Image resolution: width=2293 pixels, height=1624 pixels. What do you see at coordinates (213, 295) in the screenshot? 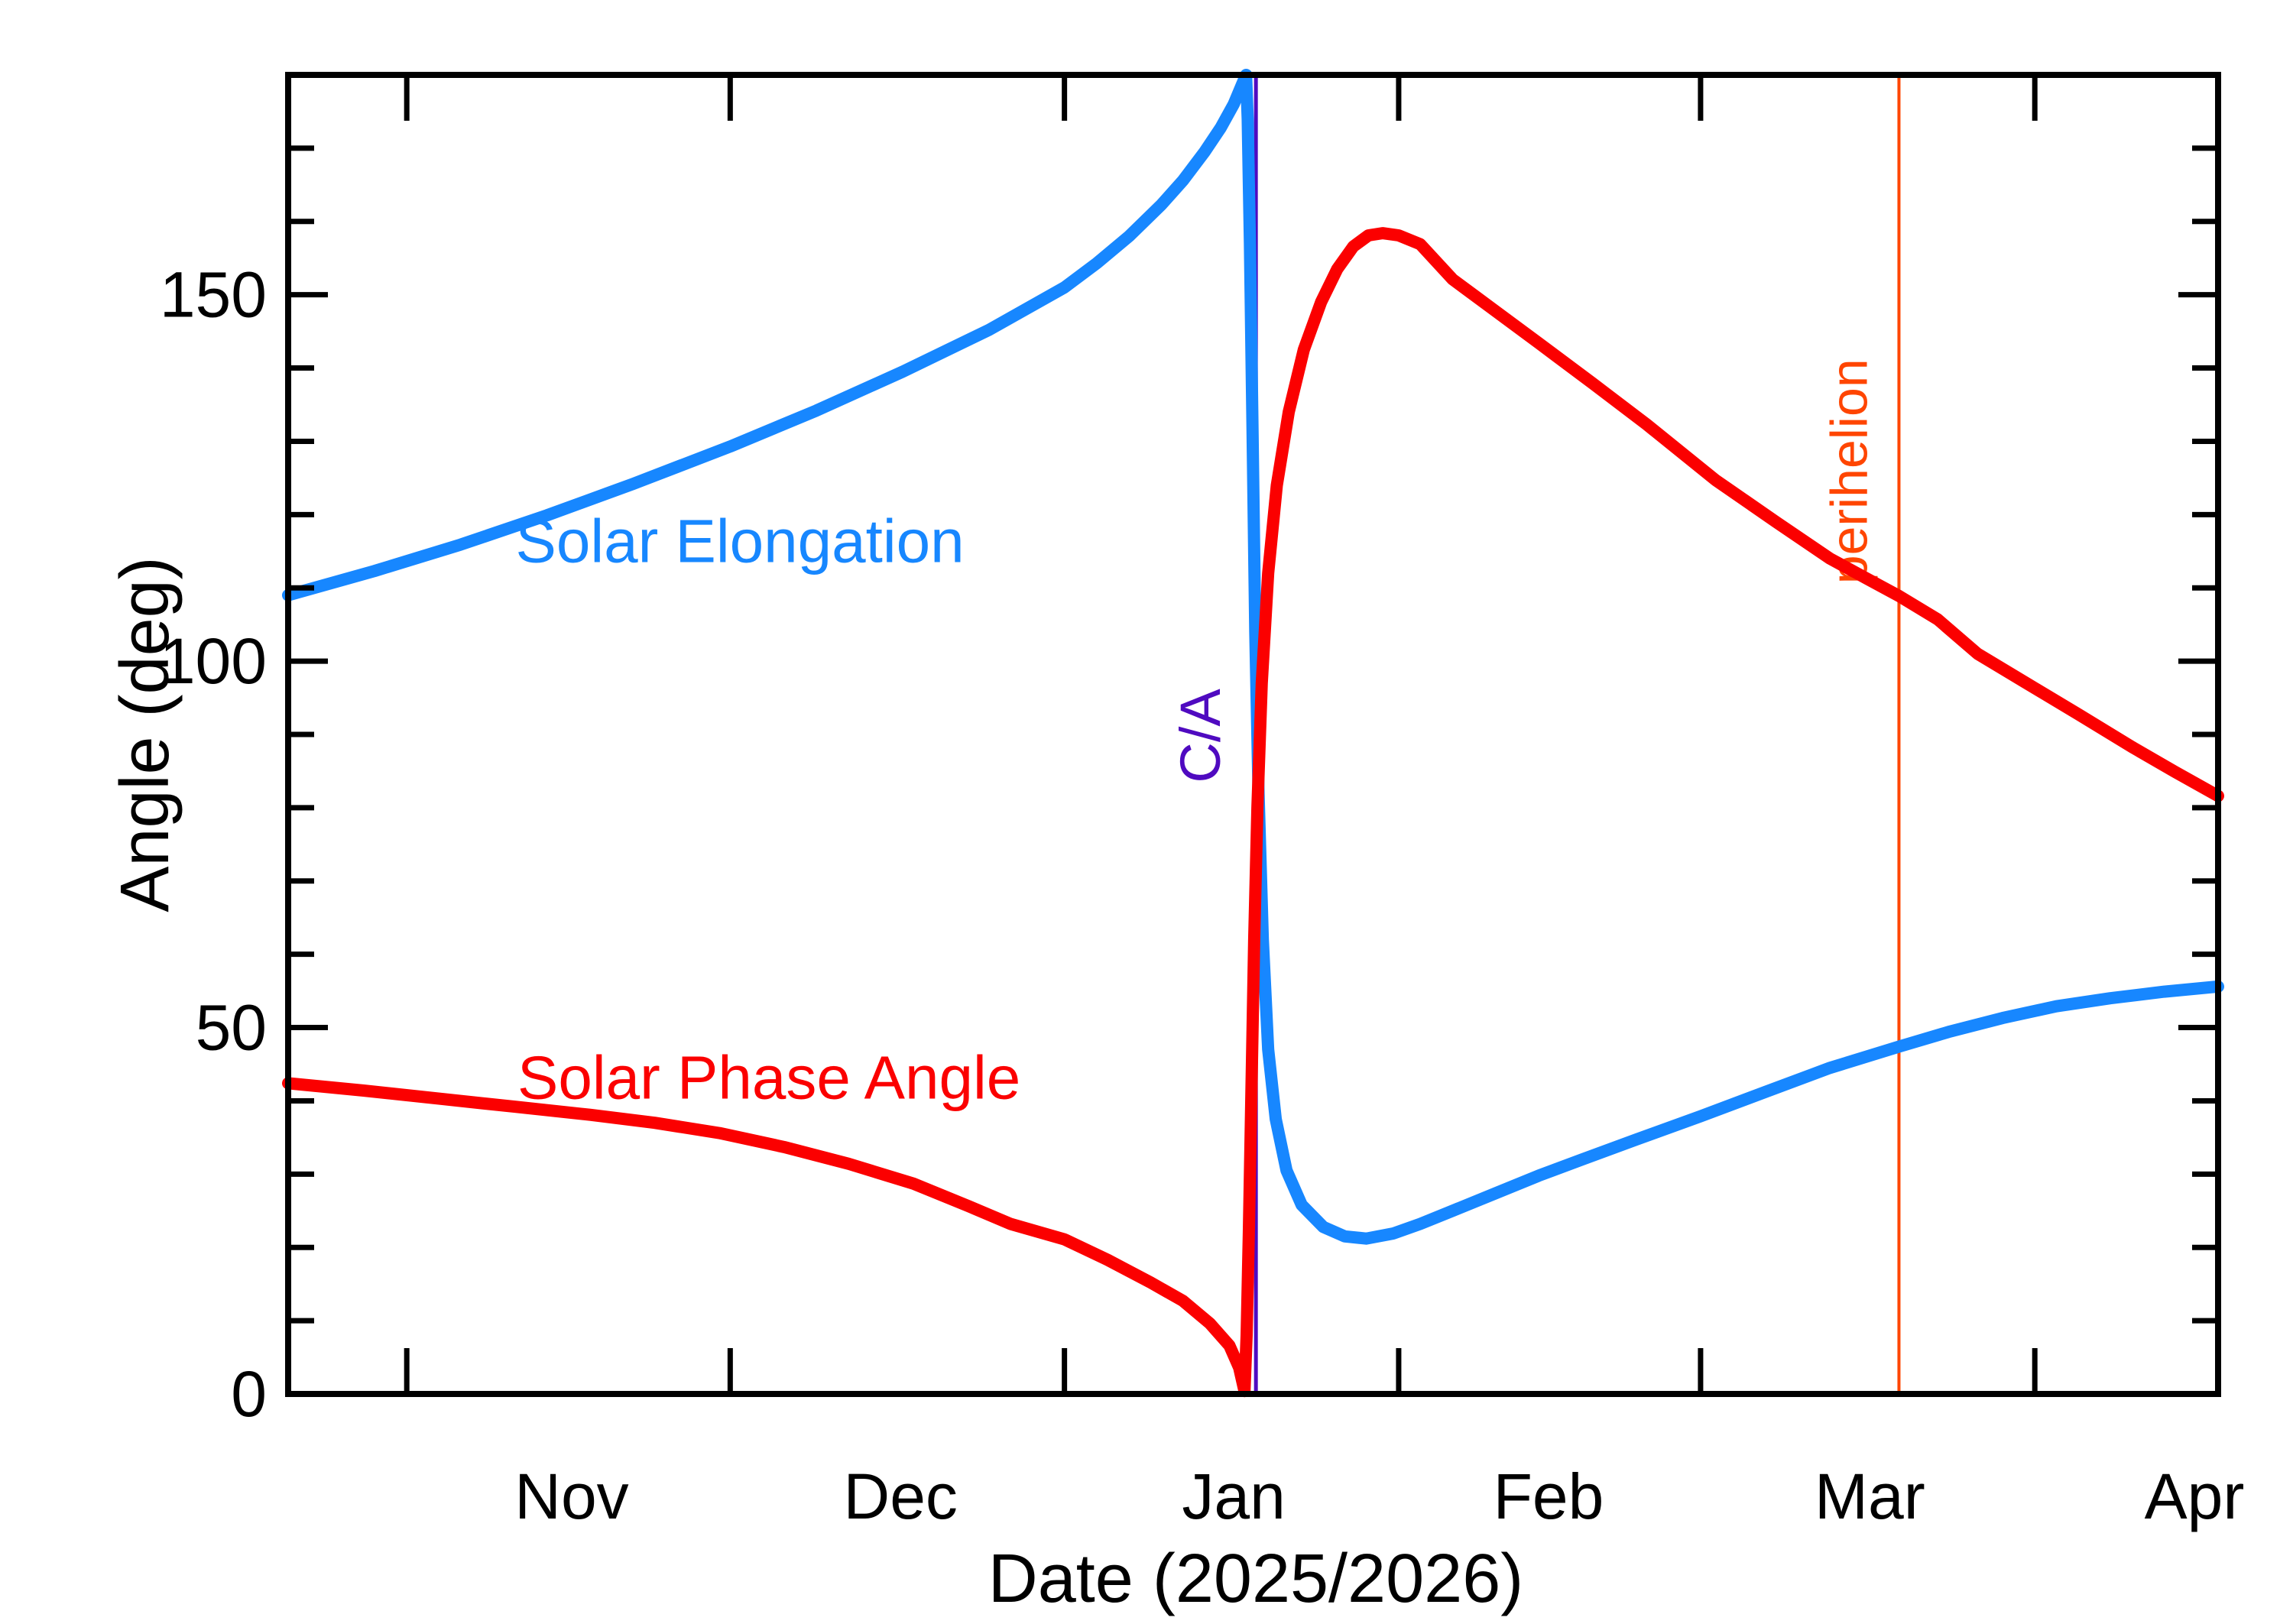
I see `y-tick-label: 150` at bounding box center [213, 295].